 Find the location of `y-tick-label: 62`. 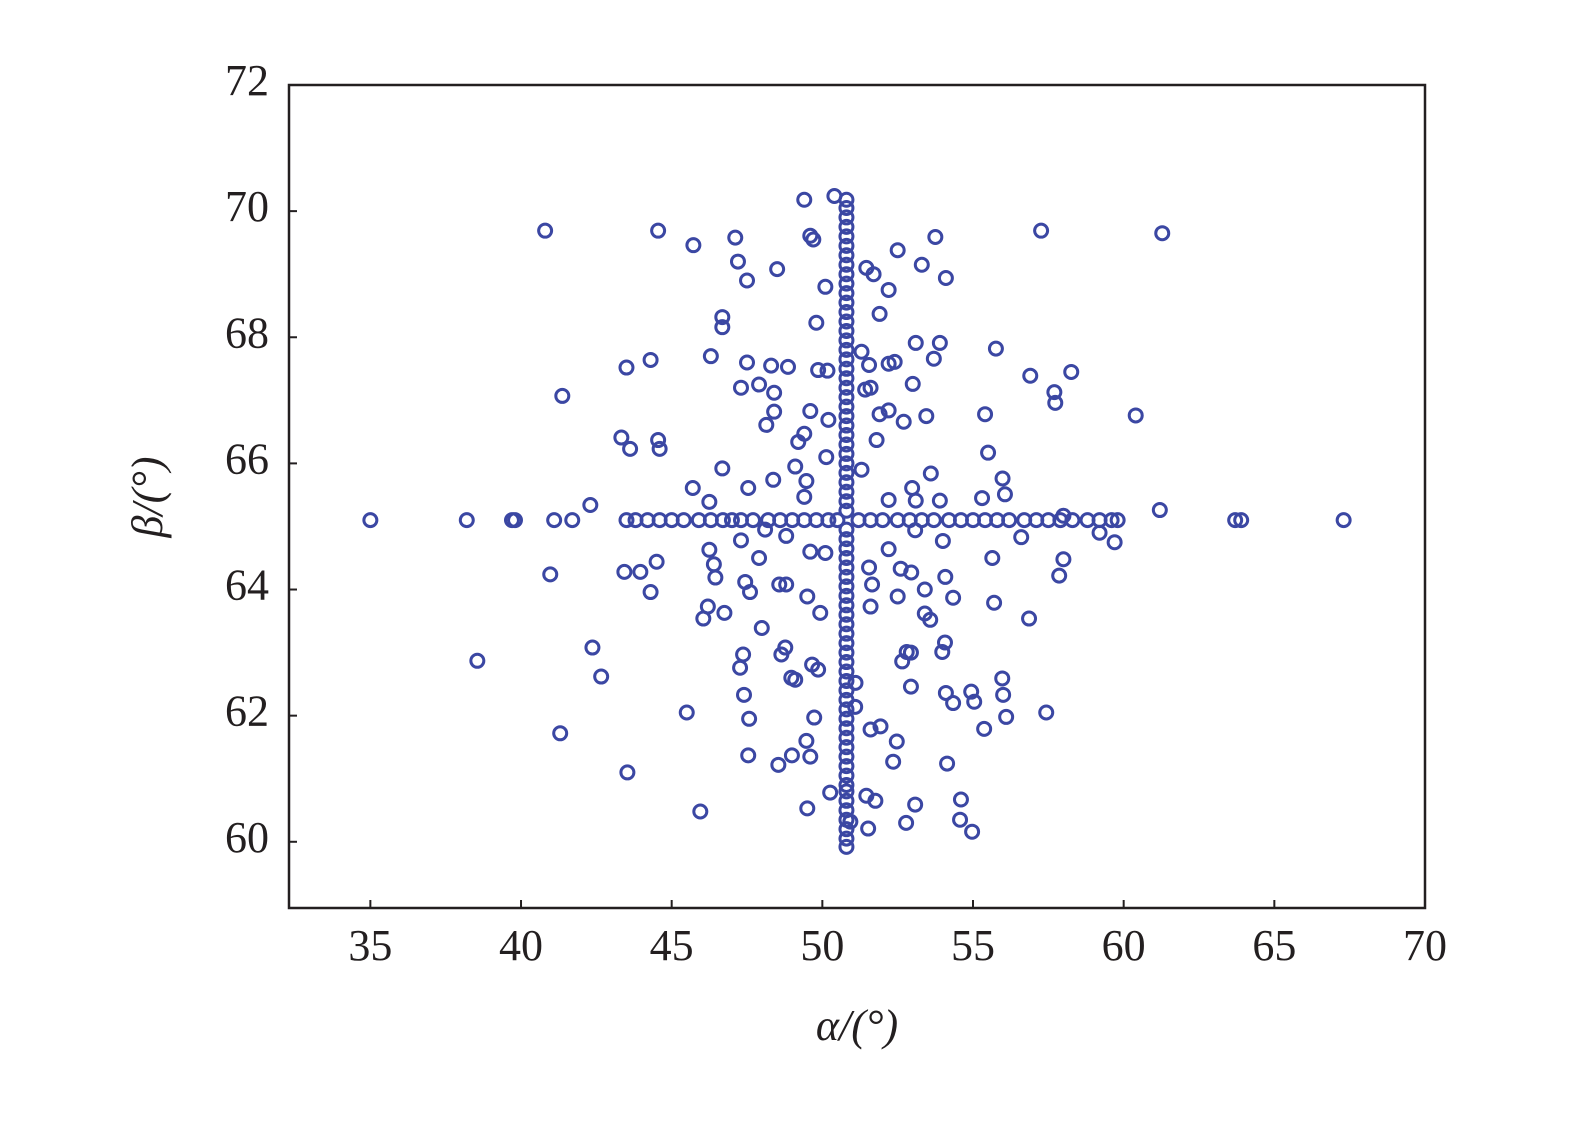

y-tick-label: 62 is located at coordinates (247, 711).